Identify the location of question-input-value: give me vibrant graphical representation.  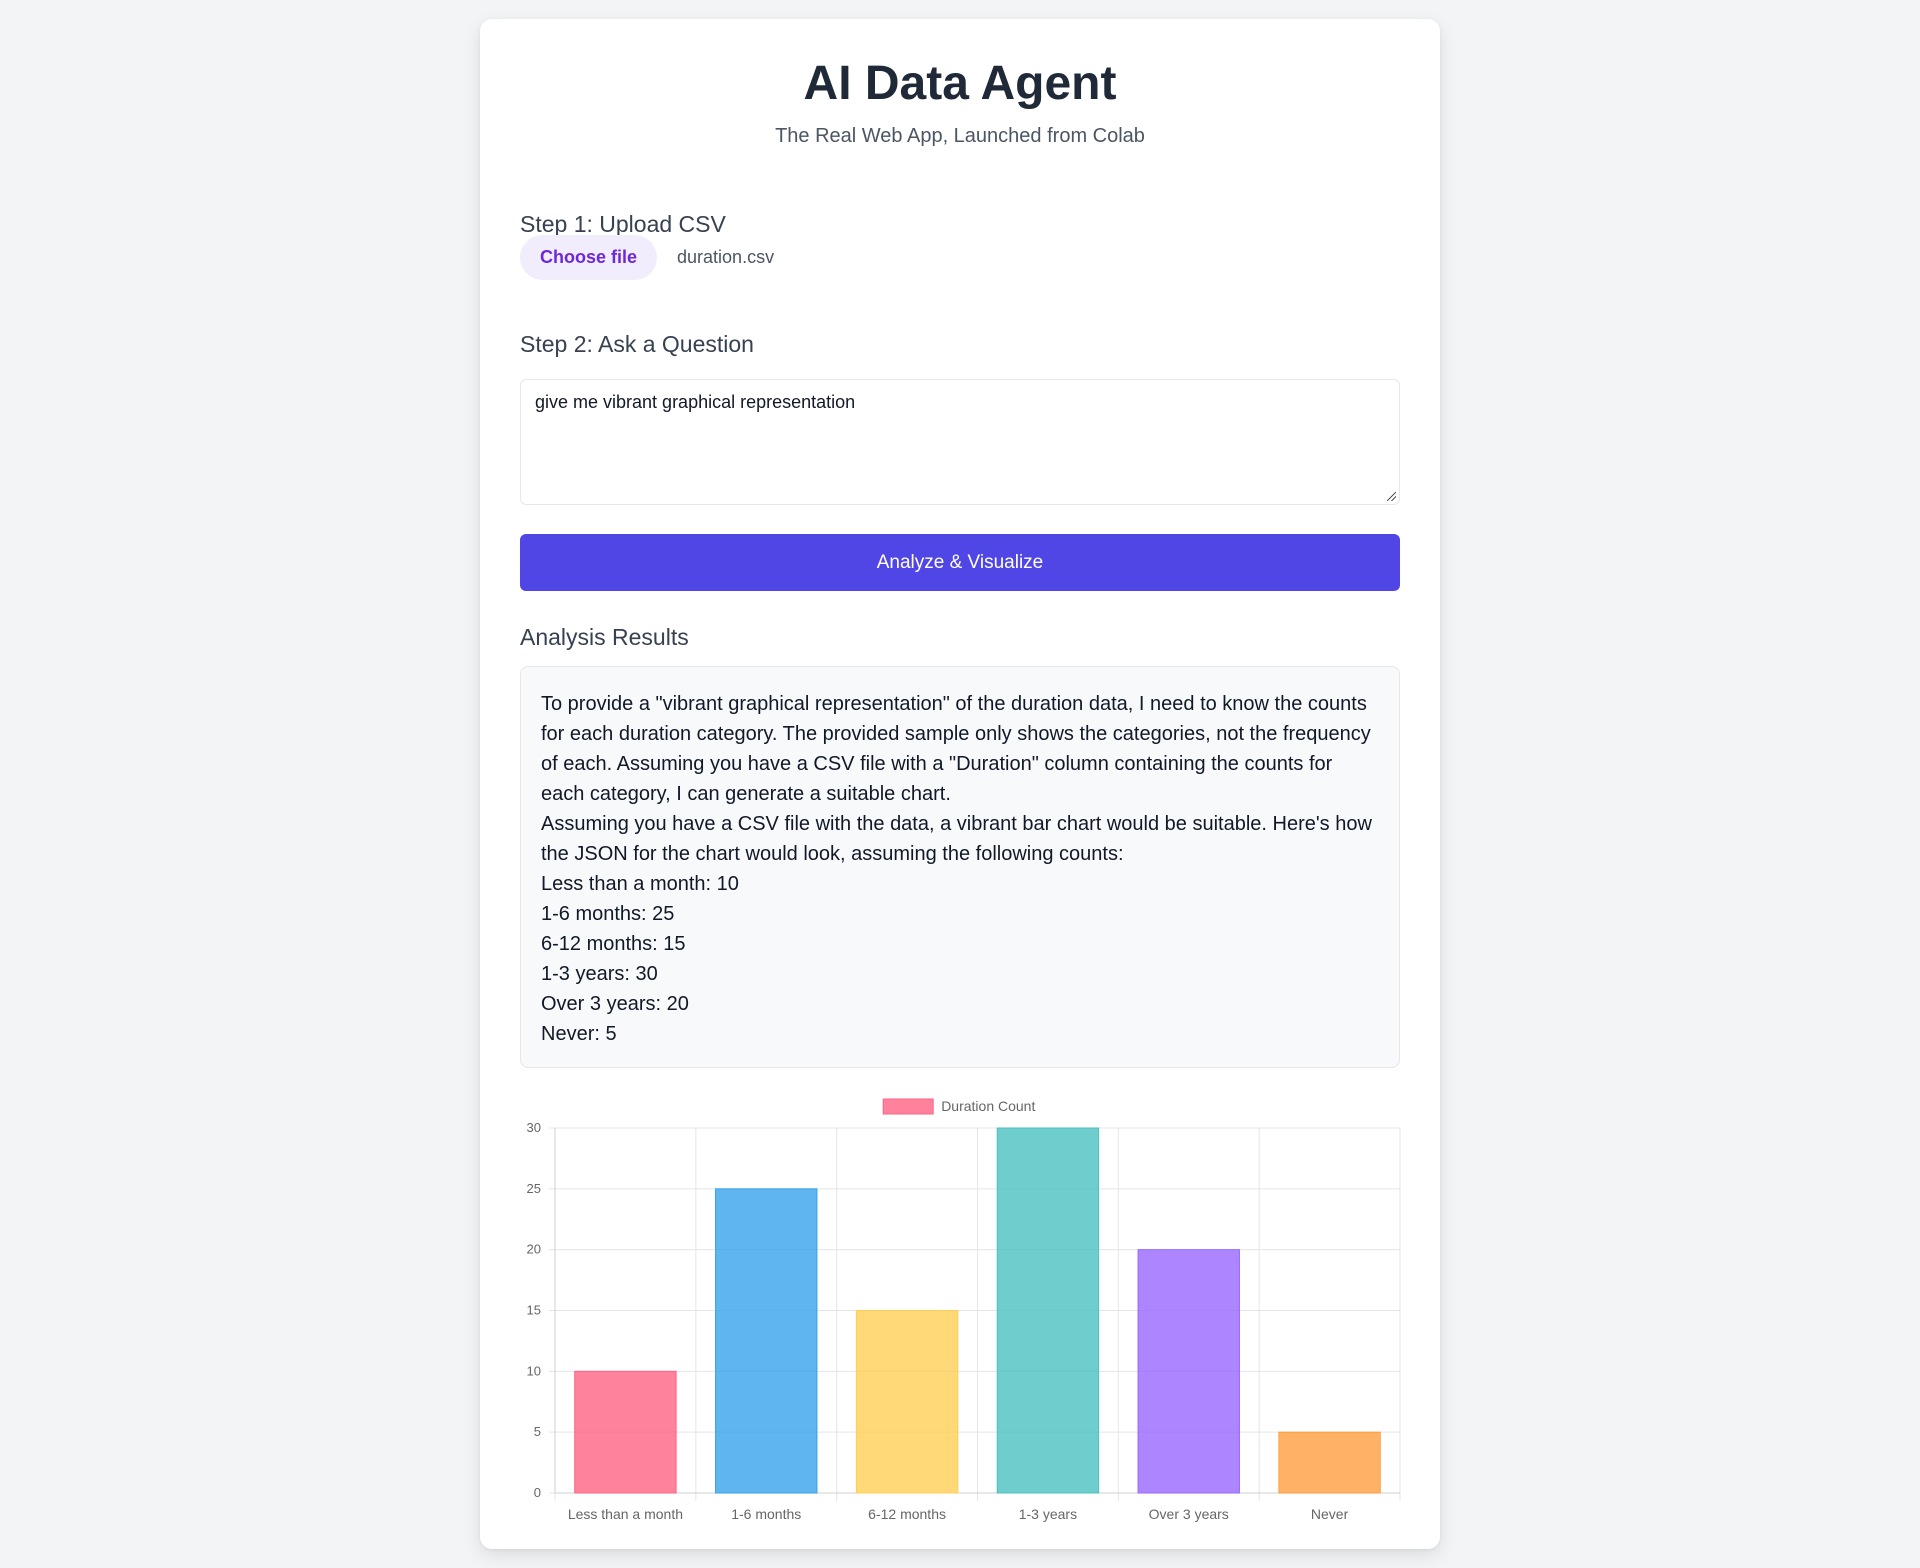
(695, 402).